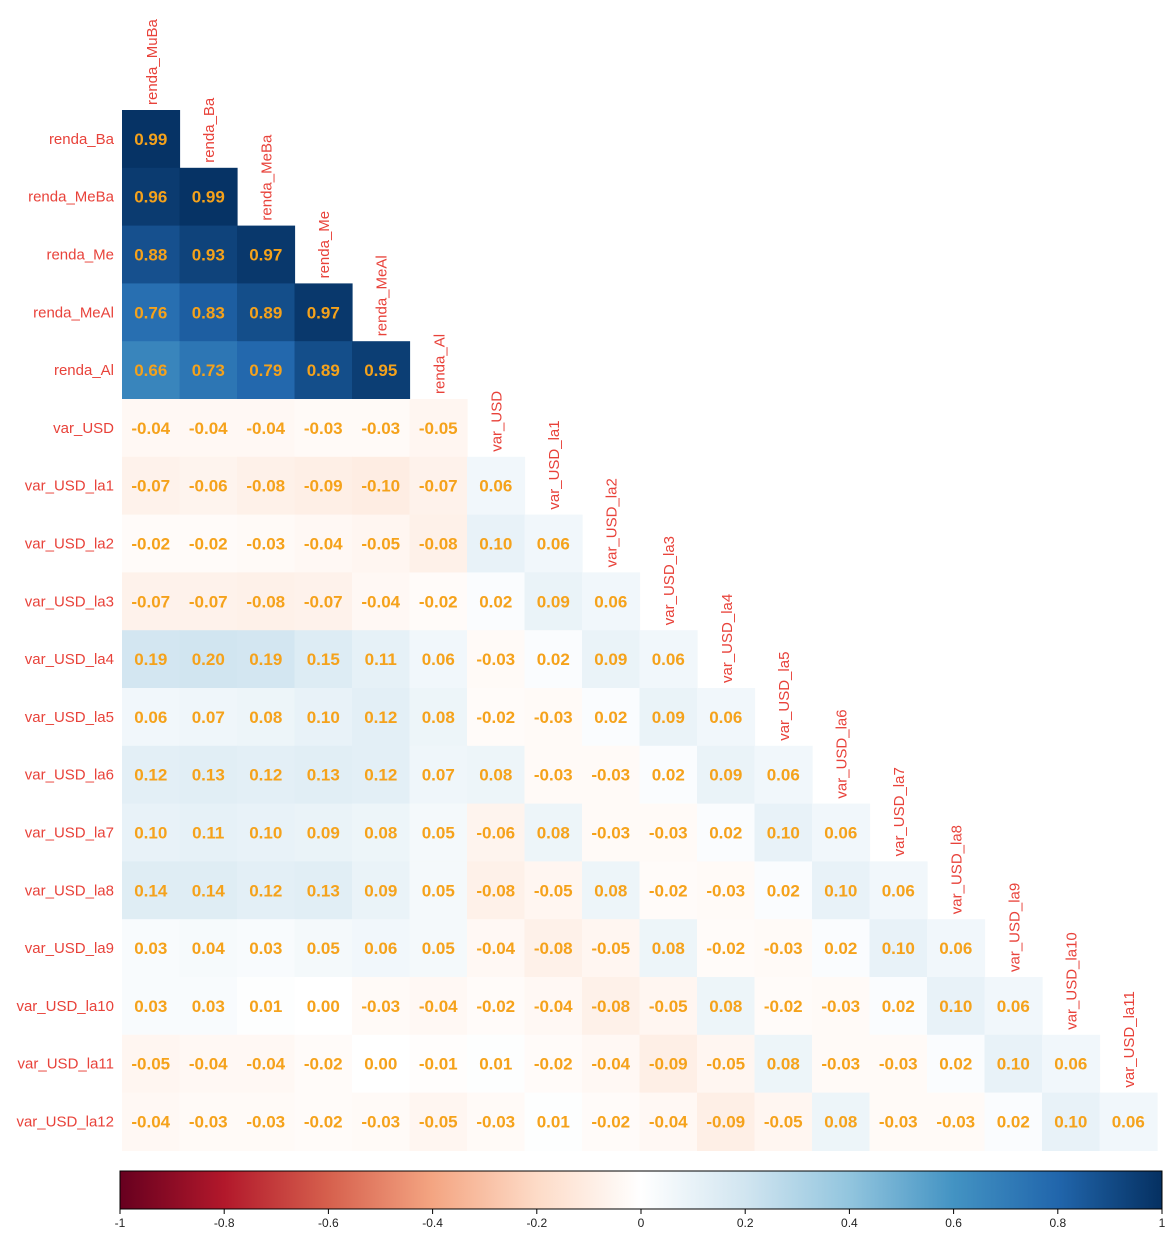  What do you see at coordinates (1014, 927) in the screenshot?
I see `column-label: var_USD_la9` at bounding box center [1014, 927].